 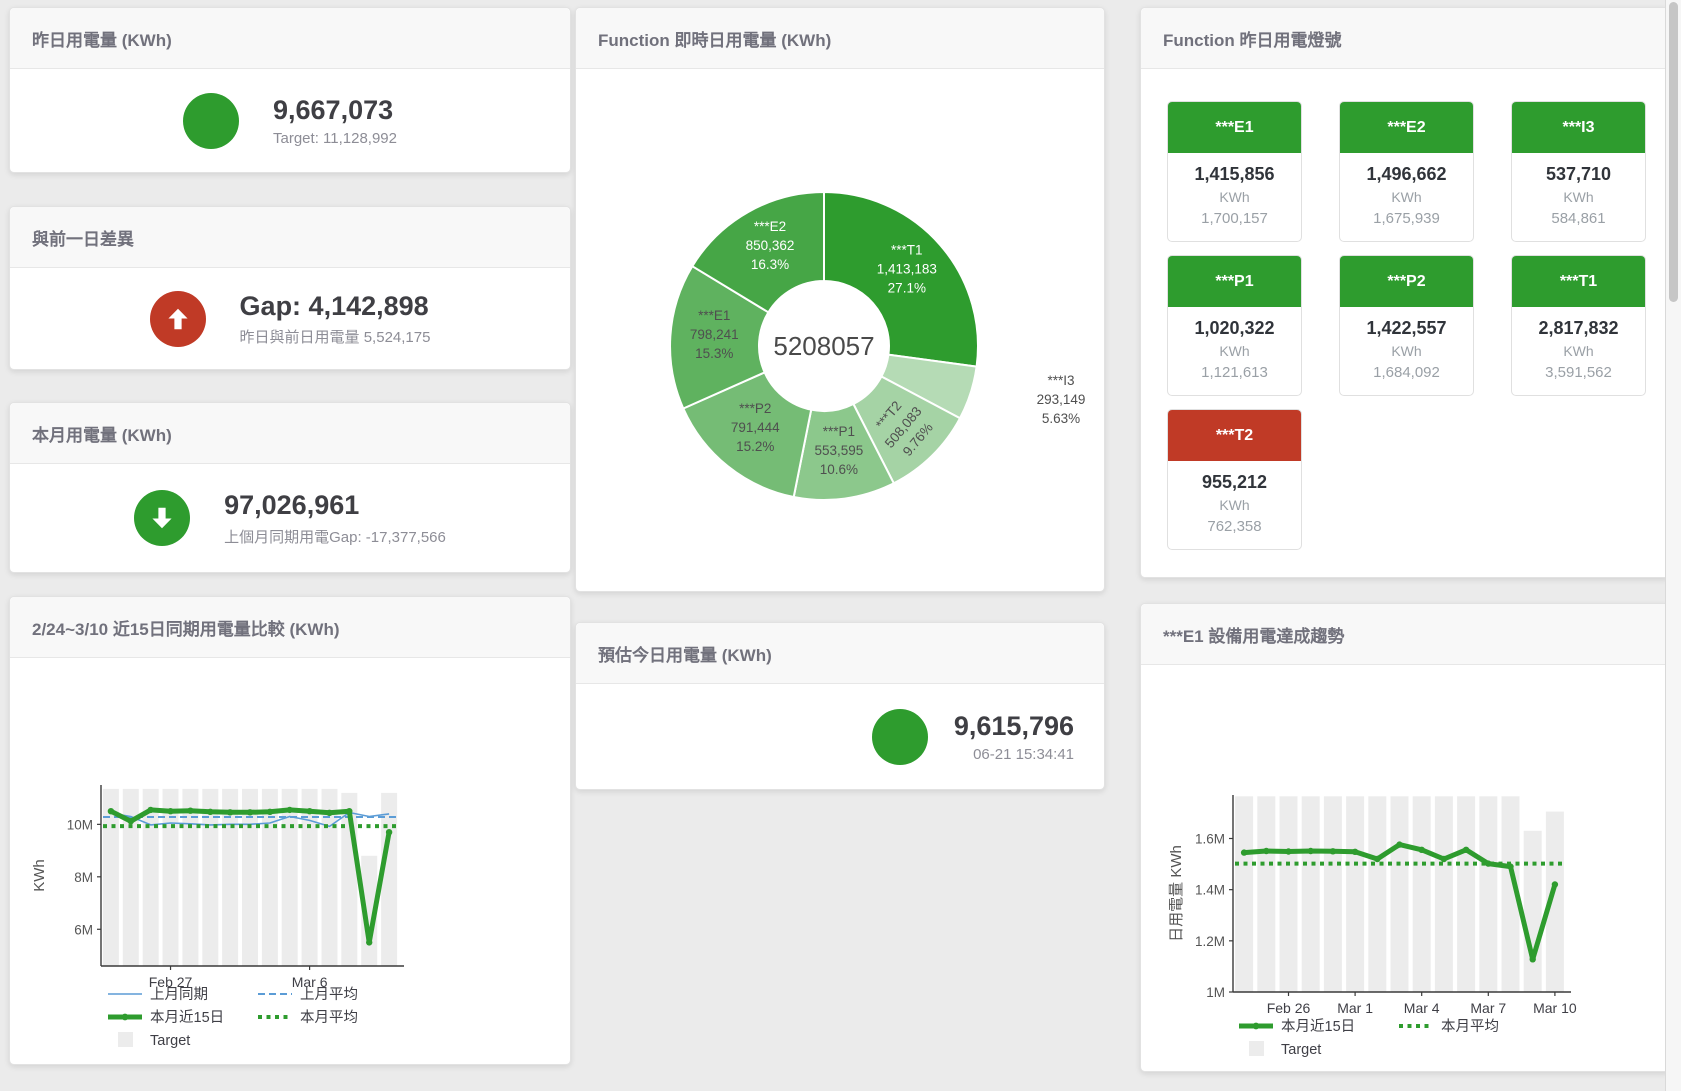 What do you see at coordinates (1234, 174) in the screenshot?
I see `device-kwh-value: 1,415,856` at bounding box center [1234, 174].